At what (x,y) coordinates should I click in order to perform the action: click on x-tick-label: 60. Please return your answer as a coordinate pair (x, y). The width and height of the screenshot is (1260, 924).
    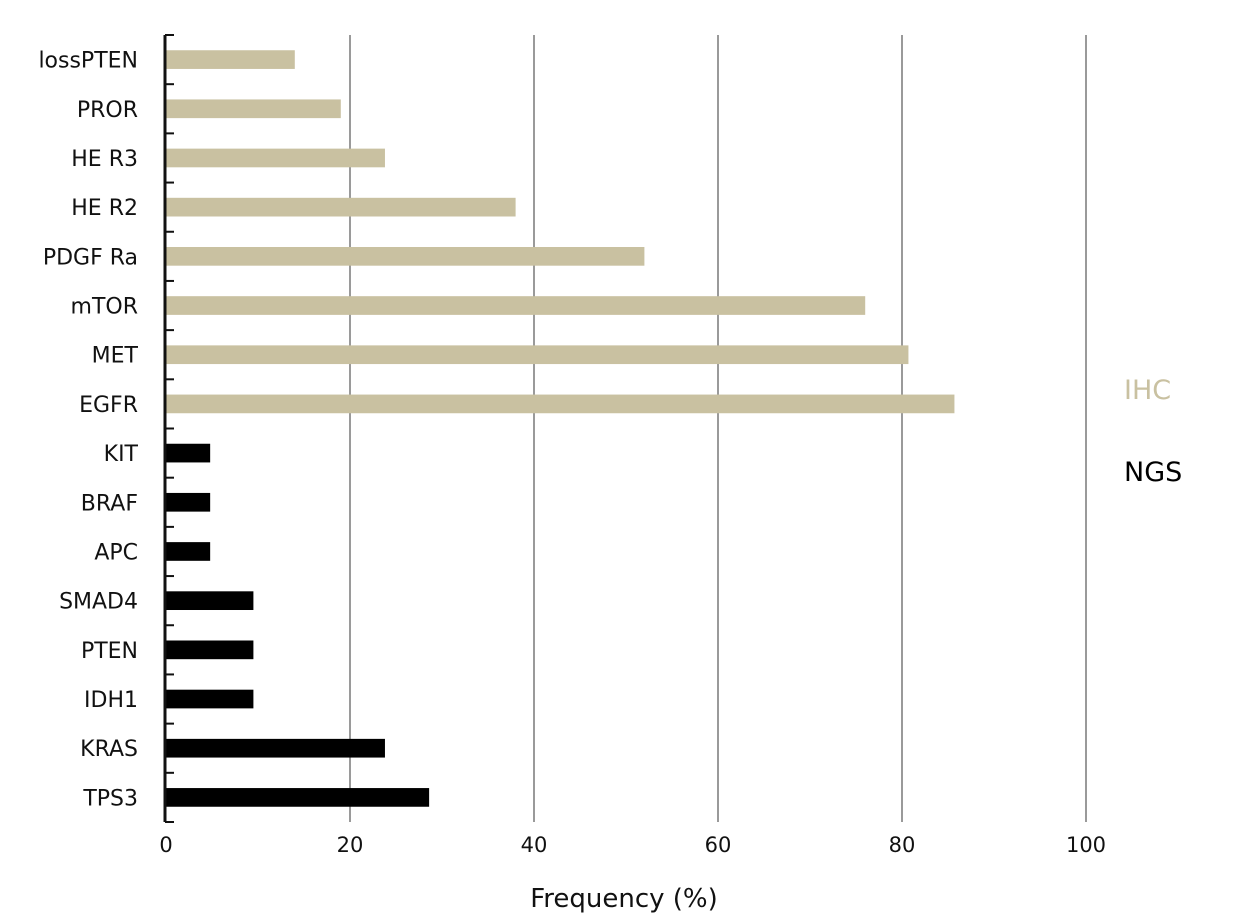
    Looking at the image, I should click on (718, 845).